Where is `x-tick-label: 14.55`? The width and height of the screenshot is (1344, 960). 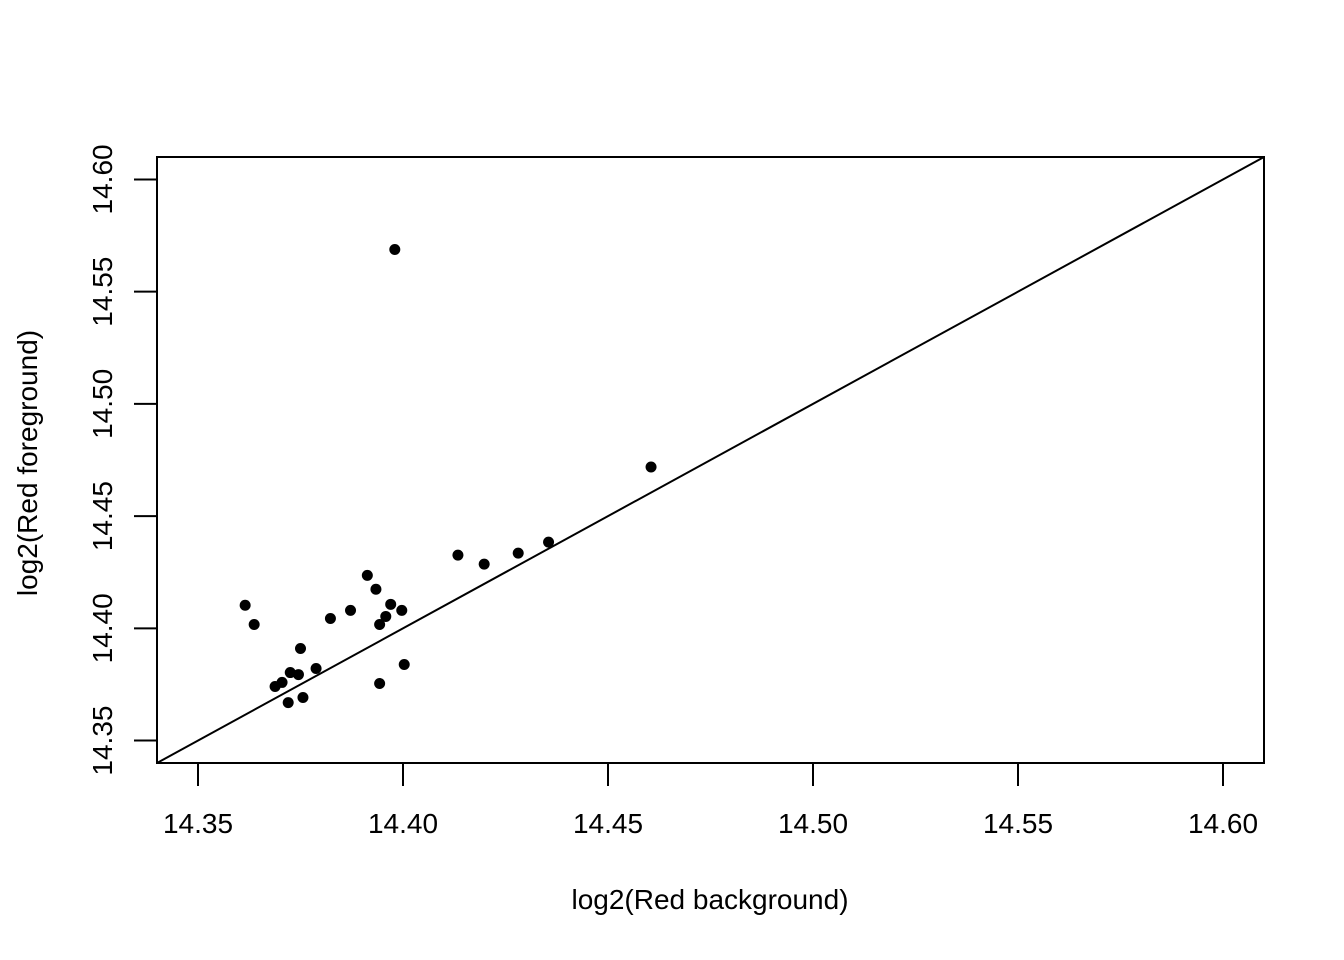
x-tick-label: 14.55 is located at coordinates (1018, 823).